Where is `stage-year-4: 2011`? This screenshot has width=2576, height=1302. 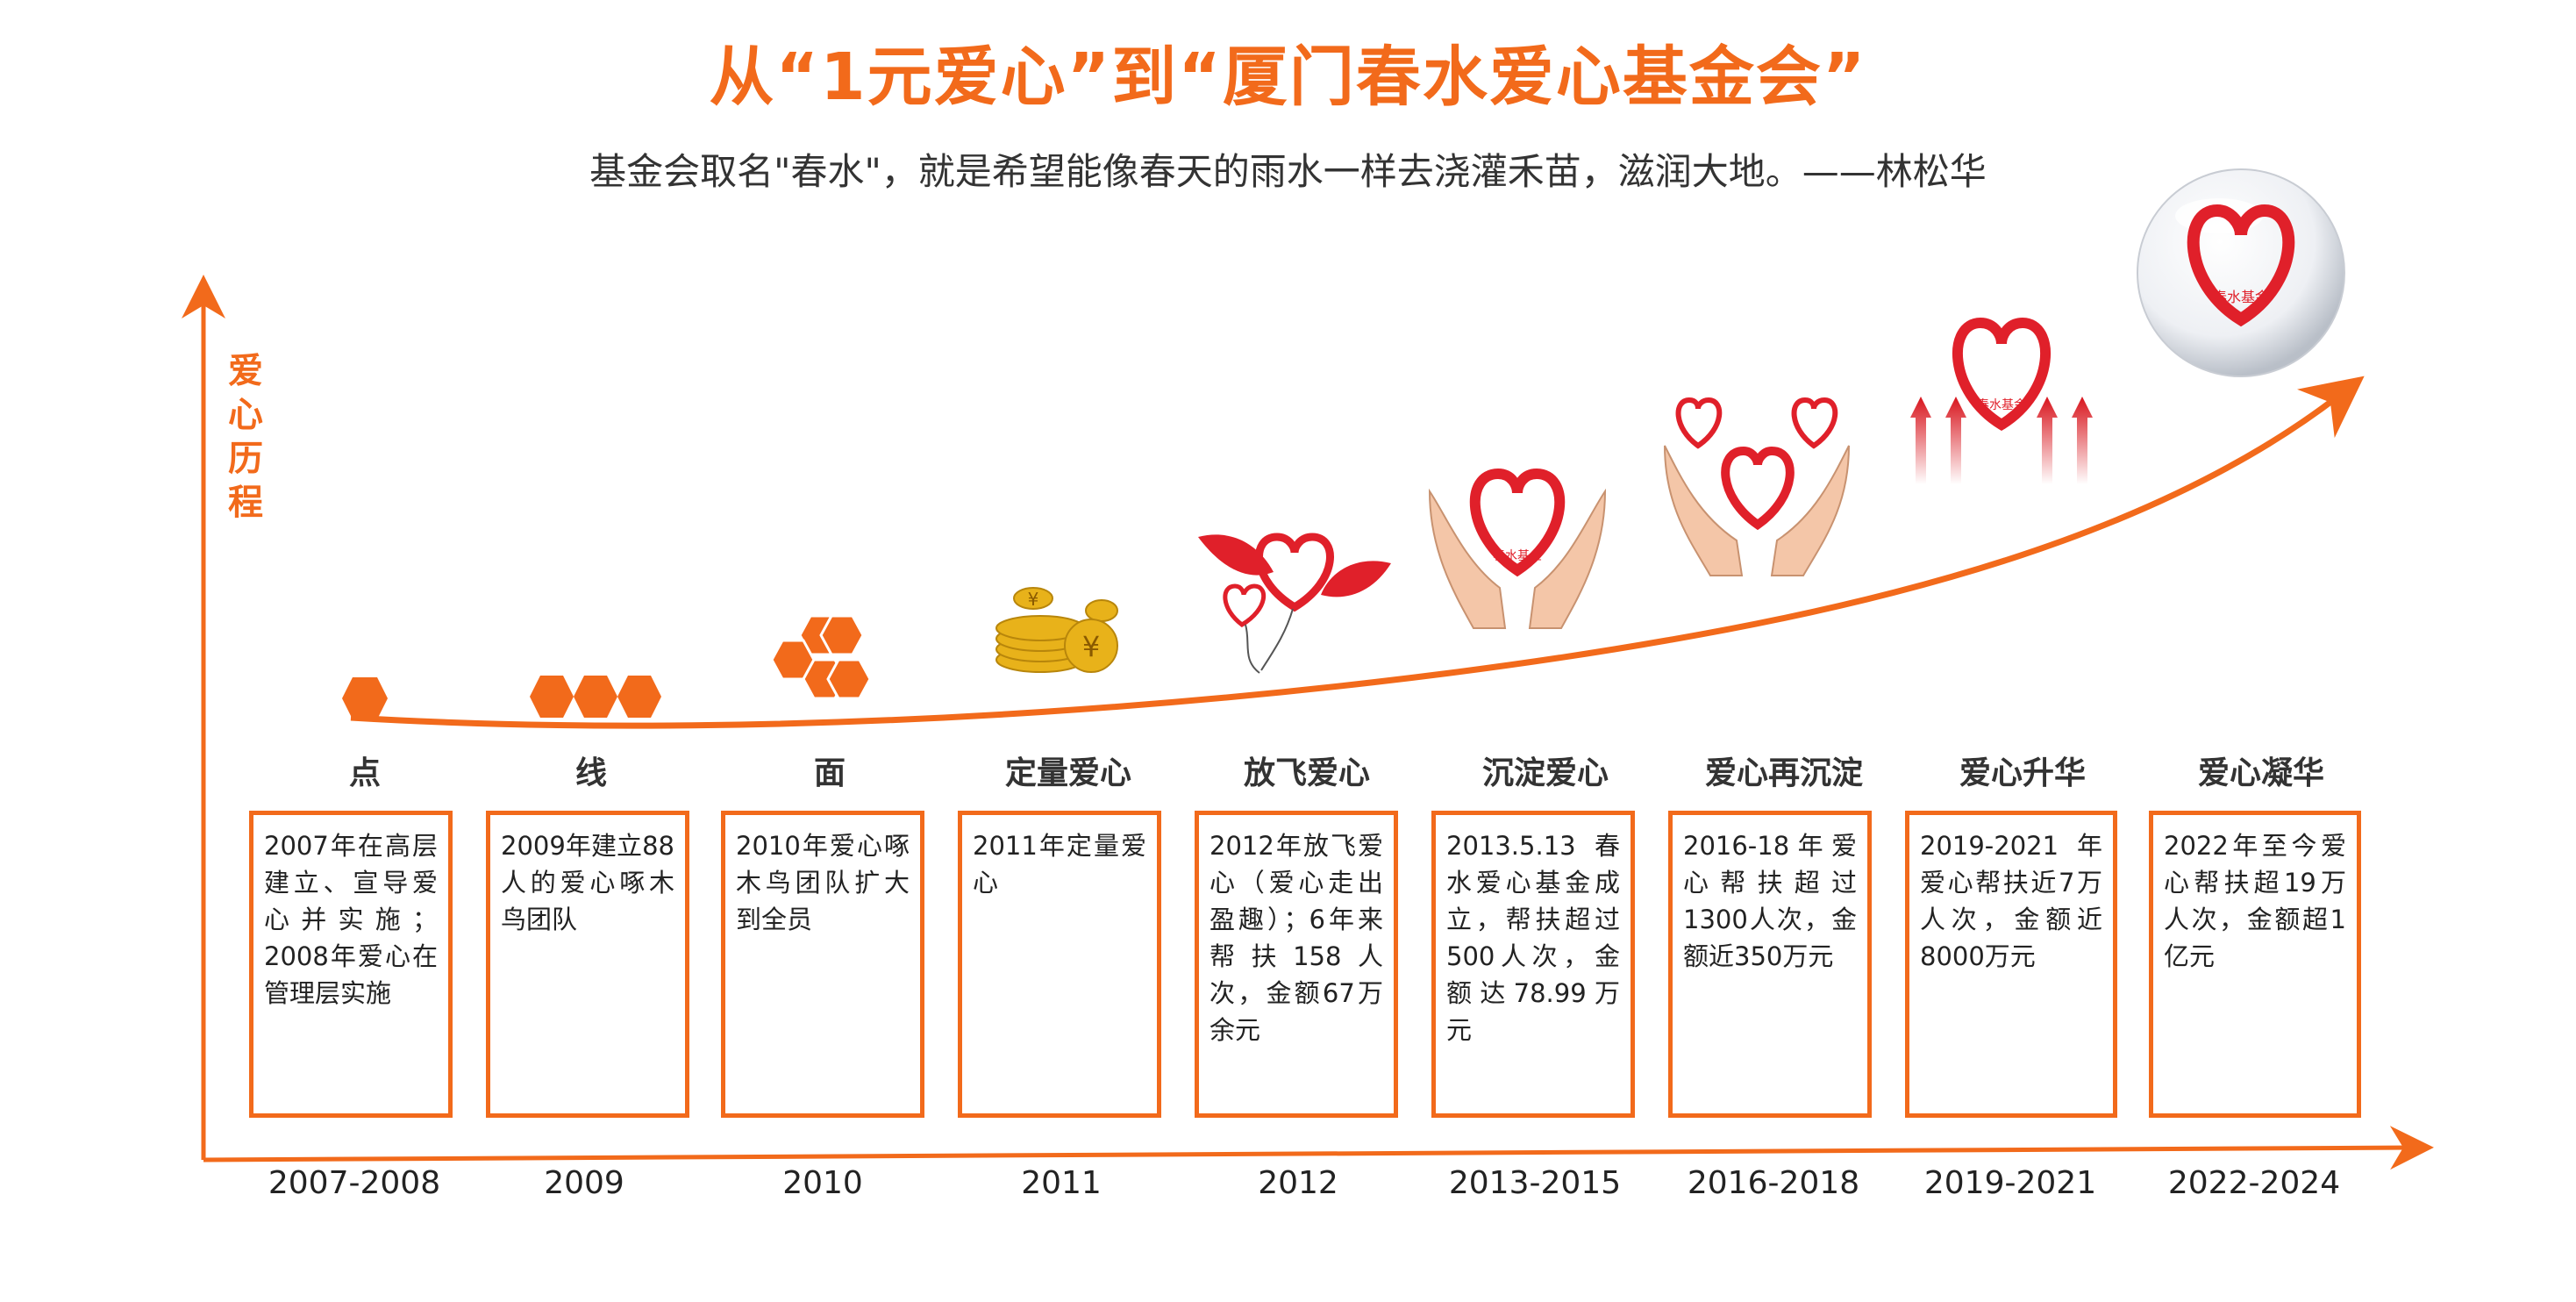
stage-year-4: 2011 is located at coordinates (1062, 1183).